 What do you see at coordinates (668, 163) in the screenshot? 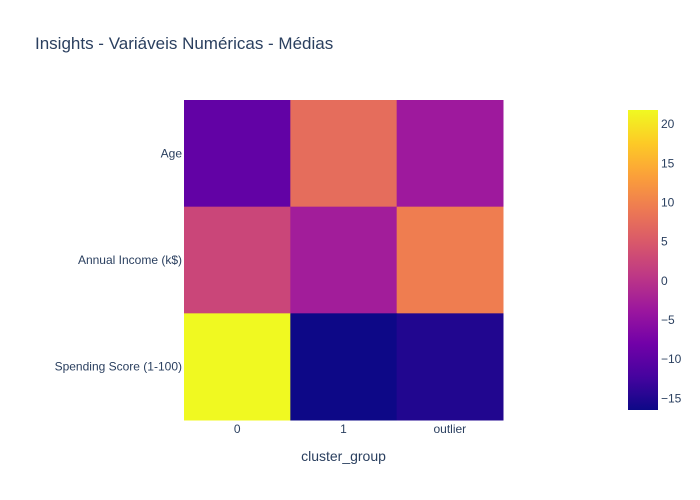
I see `colorbar-tick-label: 15` at bounding box center [668, 163].